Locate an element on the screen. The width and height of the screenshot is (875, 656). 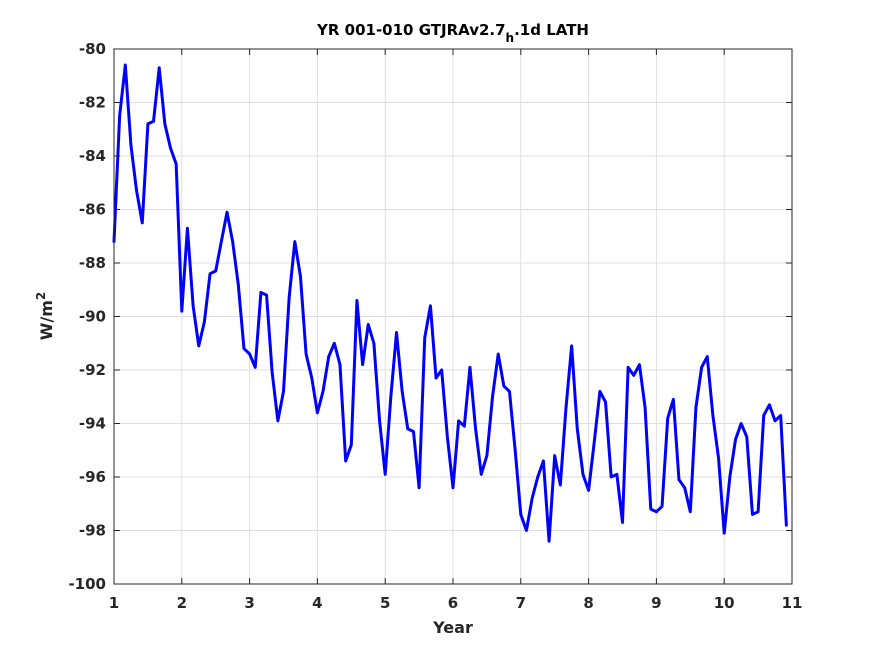
y-axis-label: W/m2 is located at coordinates (45, 316).